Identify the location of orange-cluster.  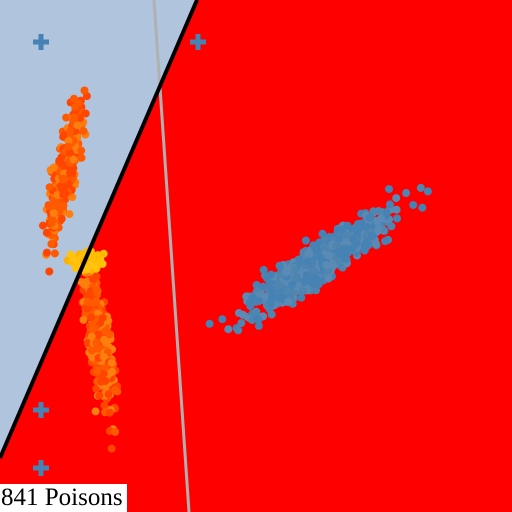
(80, 269).